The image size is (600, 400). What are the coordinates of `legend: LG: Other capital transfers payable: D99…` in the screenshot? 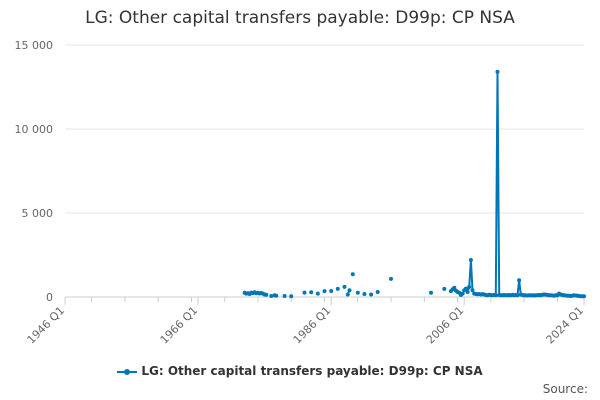 It's located at (300, 371).